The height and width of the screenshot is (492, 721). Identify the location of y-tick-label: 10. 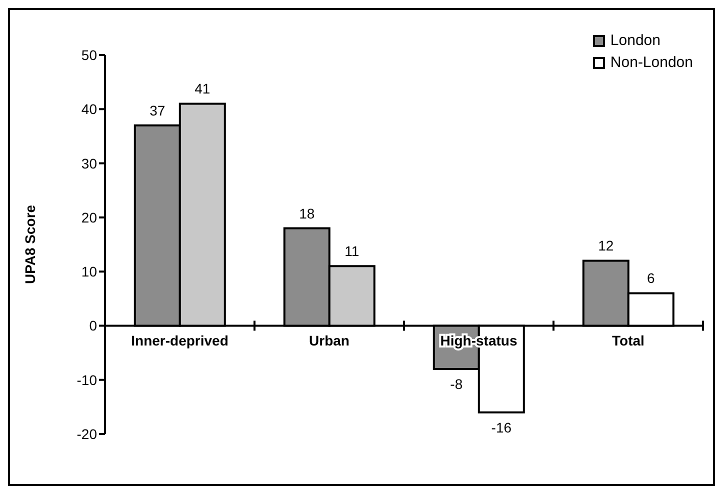
(89, 272).